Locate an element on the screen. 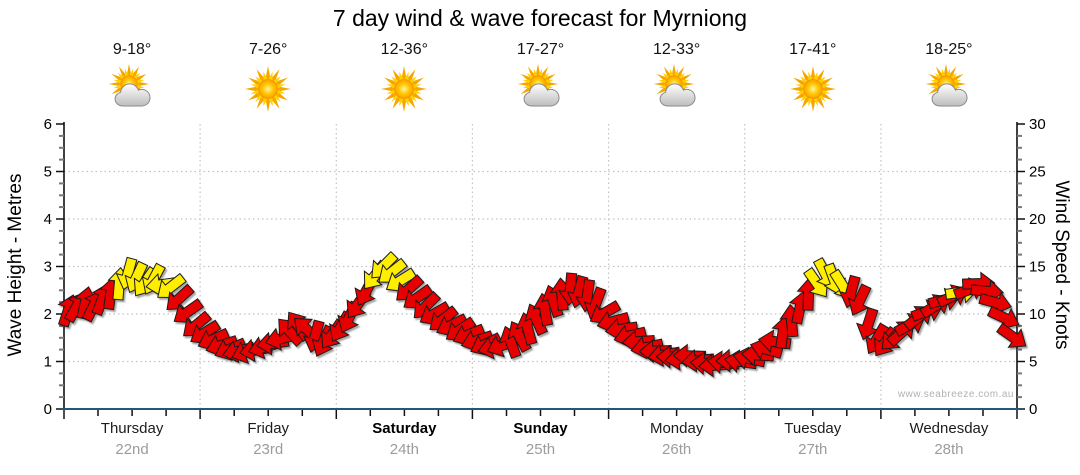 The width and height of the screenshot is (1080, 475). date-label: 22nd is located at coordinates (132, 449).